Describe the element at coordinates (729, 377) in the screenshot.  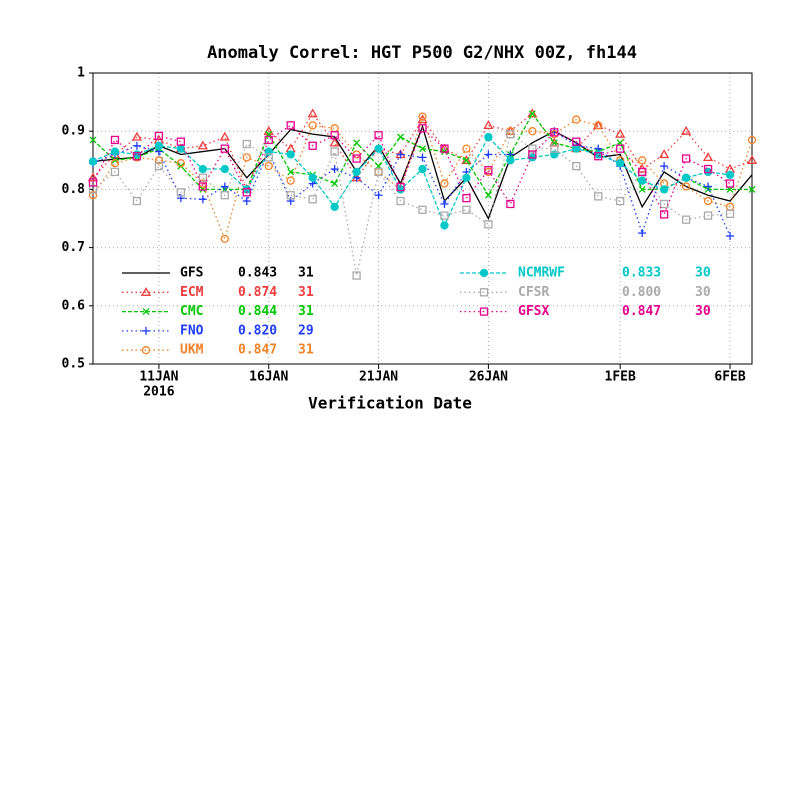
I see `x-tick-label: 6FEB` at that location.